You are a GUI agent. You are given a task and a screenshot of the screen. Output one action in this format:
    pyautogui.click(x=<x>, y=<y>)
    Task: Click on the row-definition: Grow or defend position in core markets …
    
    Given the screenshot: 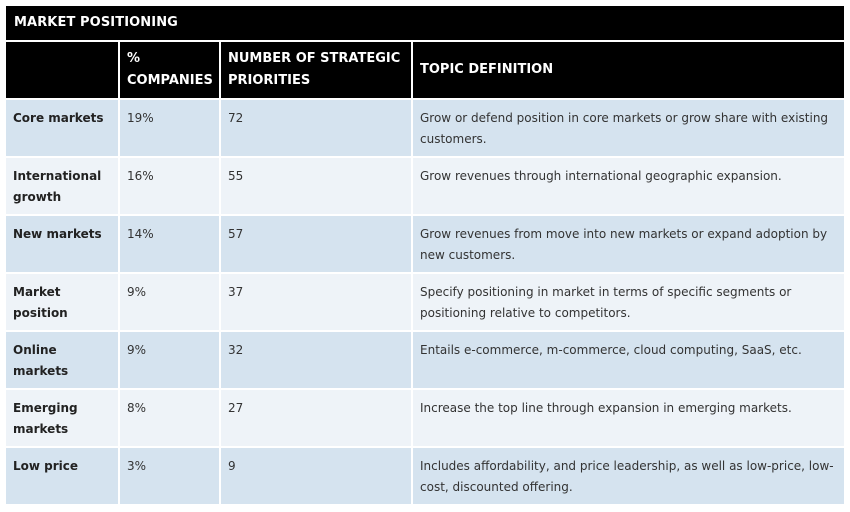 What is the action you would take?
    pyautogui.click(x=627, y=127)
    